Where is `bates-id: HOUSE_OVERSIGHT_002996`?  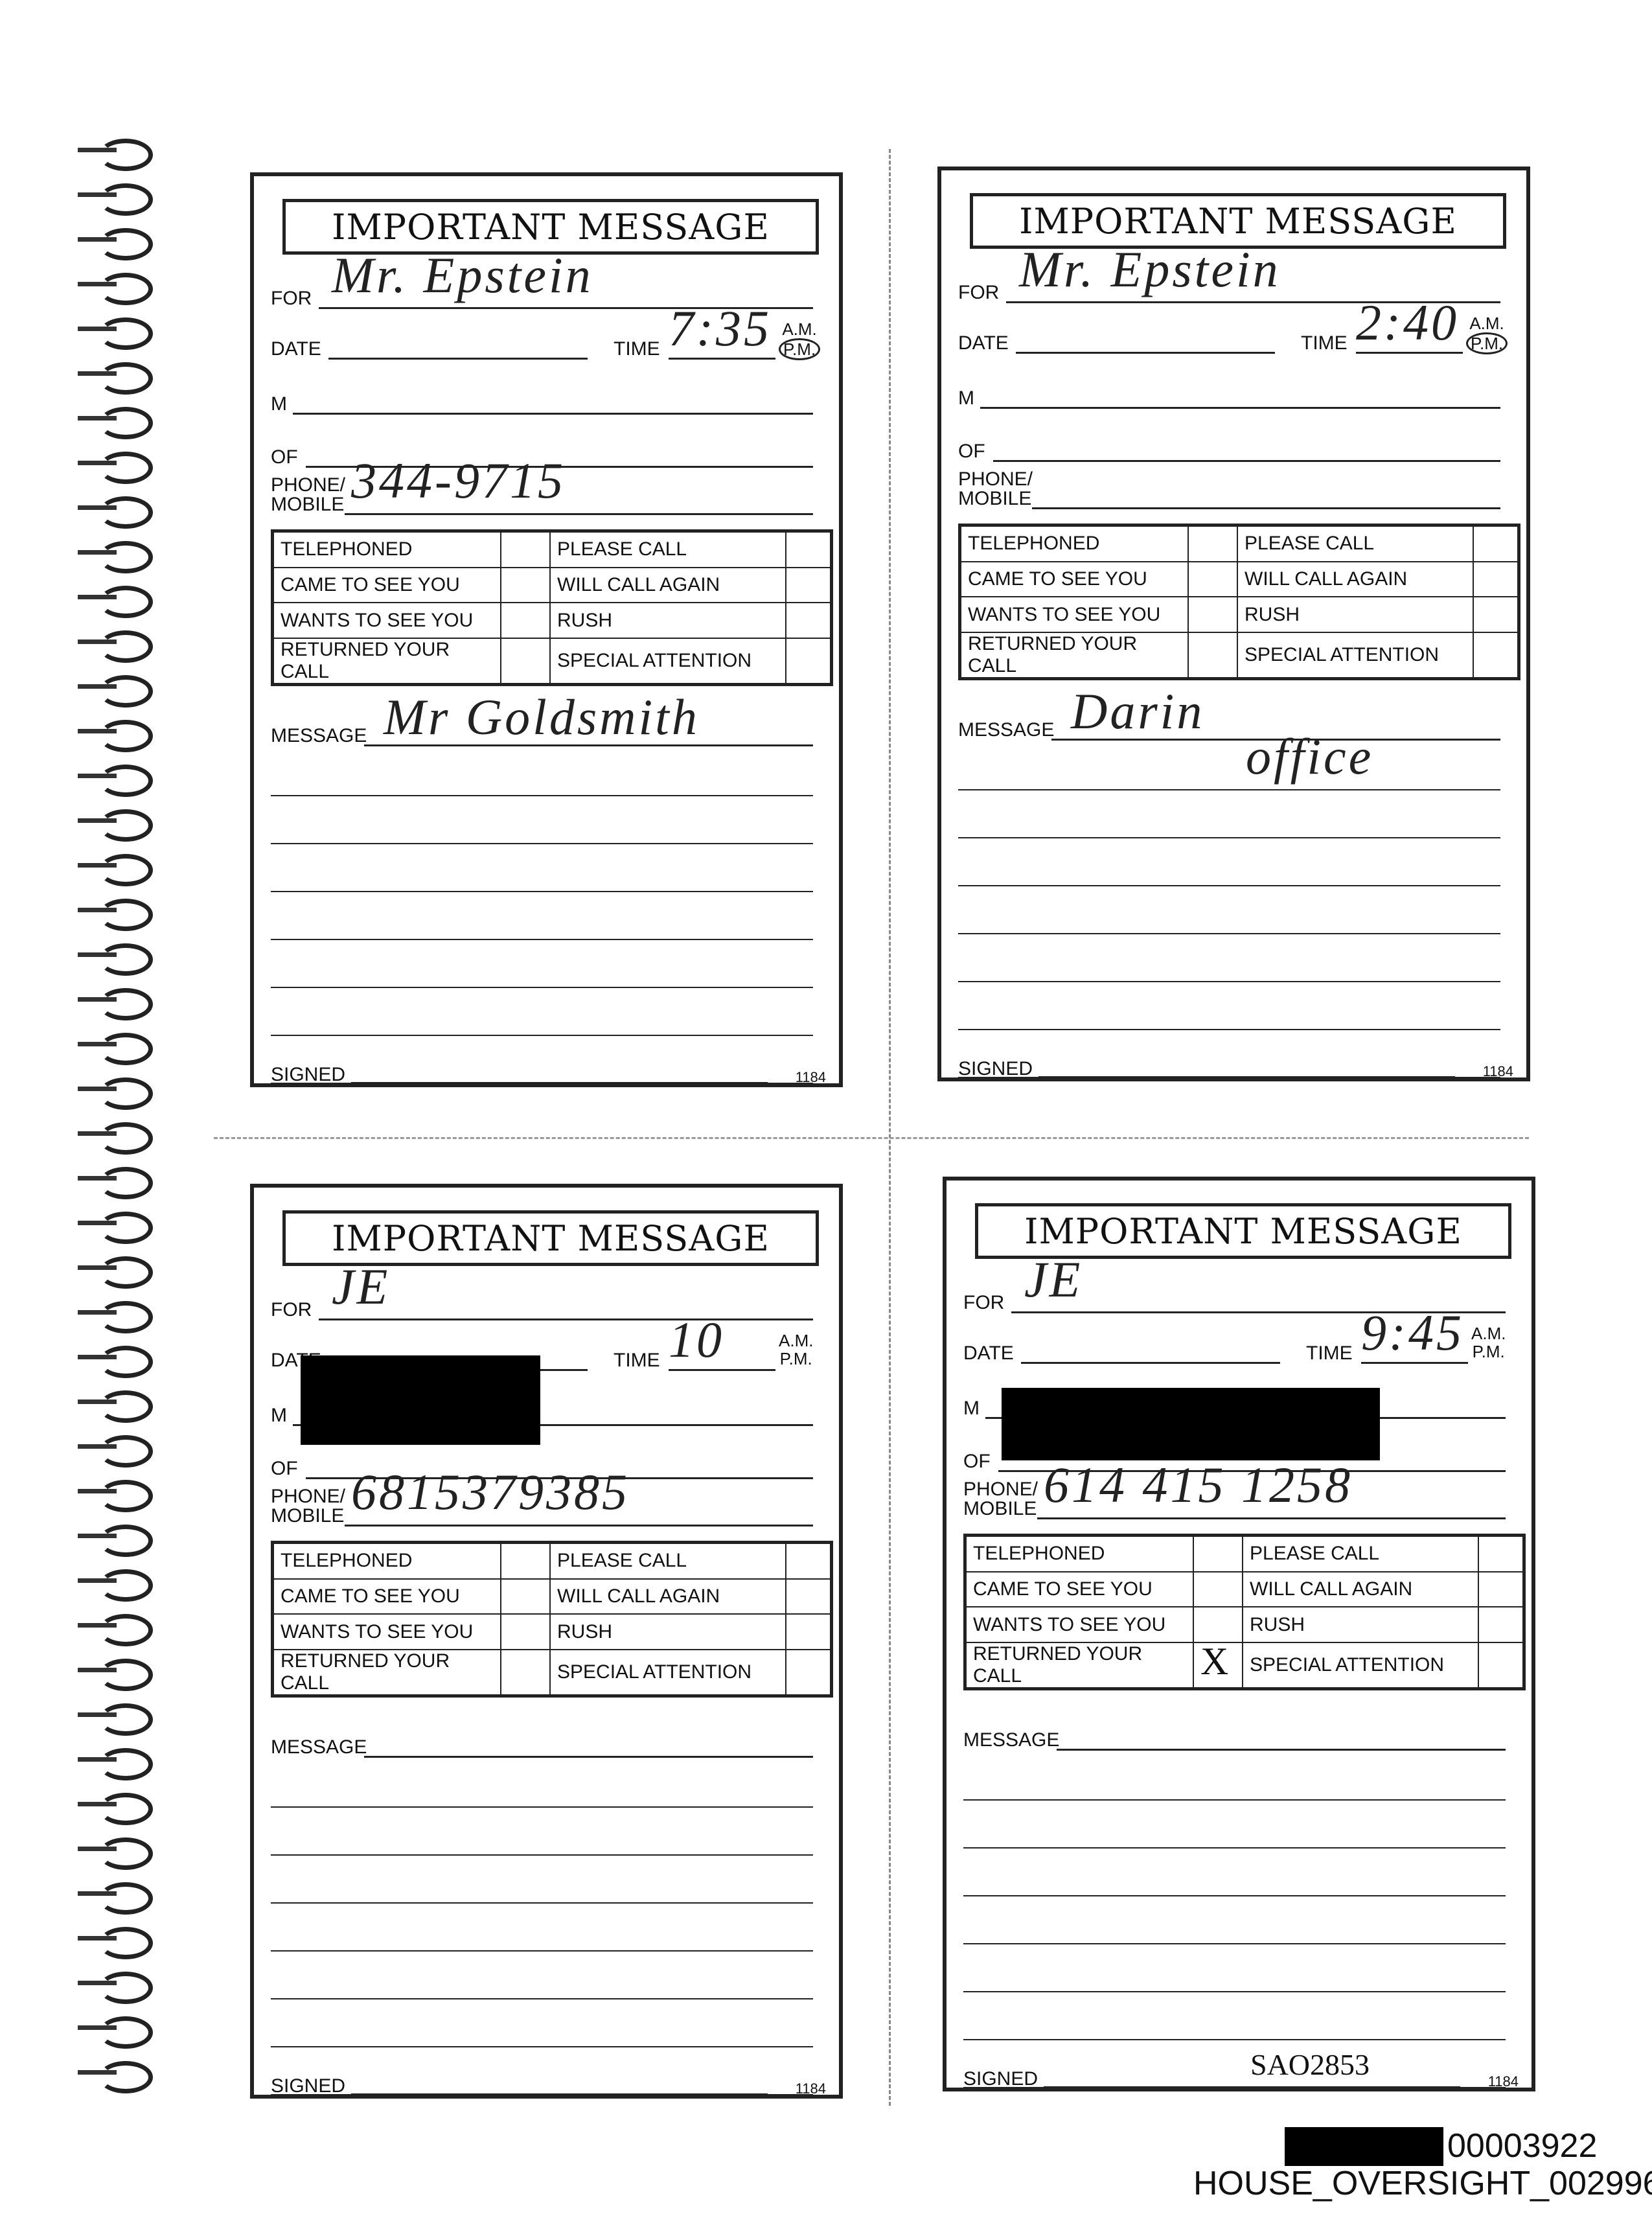
bates-id: HOUSE_OVERSIGHT_002996 is located at coordinates (1422, 2183).